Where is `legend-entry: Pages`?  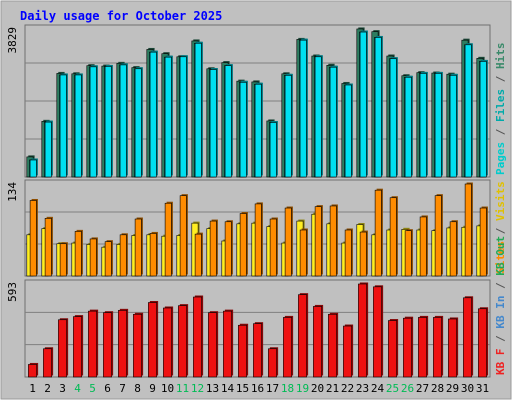 legend-entry: Pages is located at coordinates (500, 158).